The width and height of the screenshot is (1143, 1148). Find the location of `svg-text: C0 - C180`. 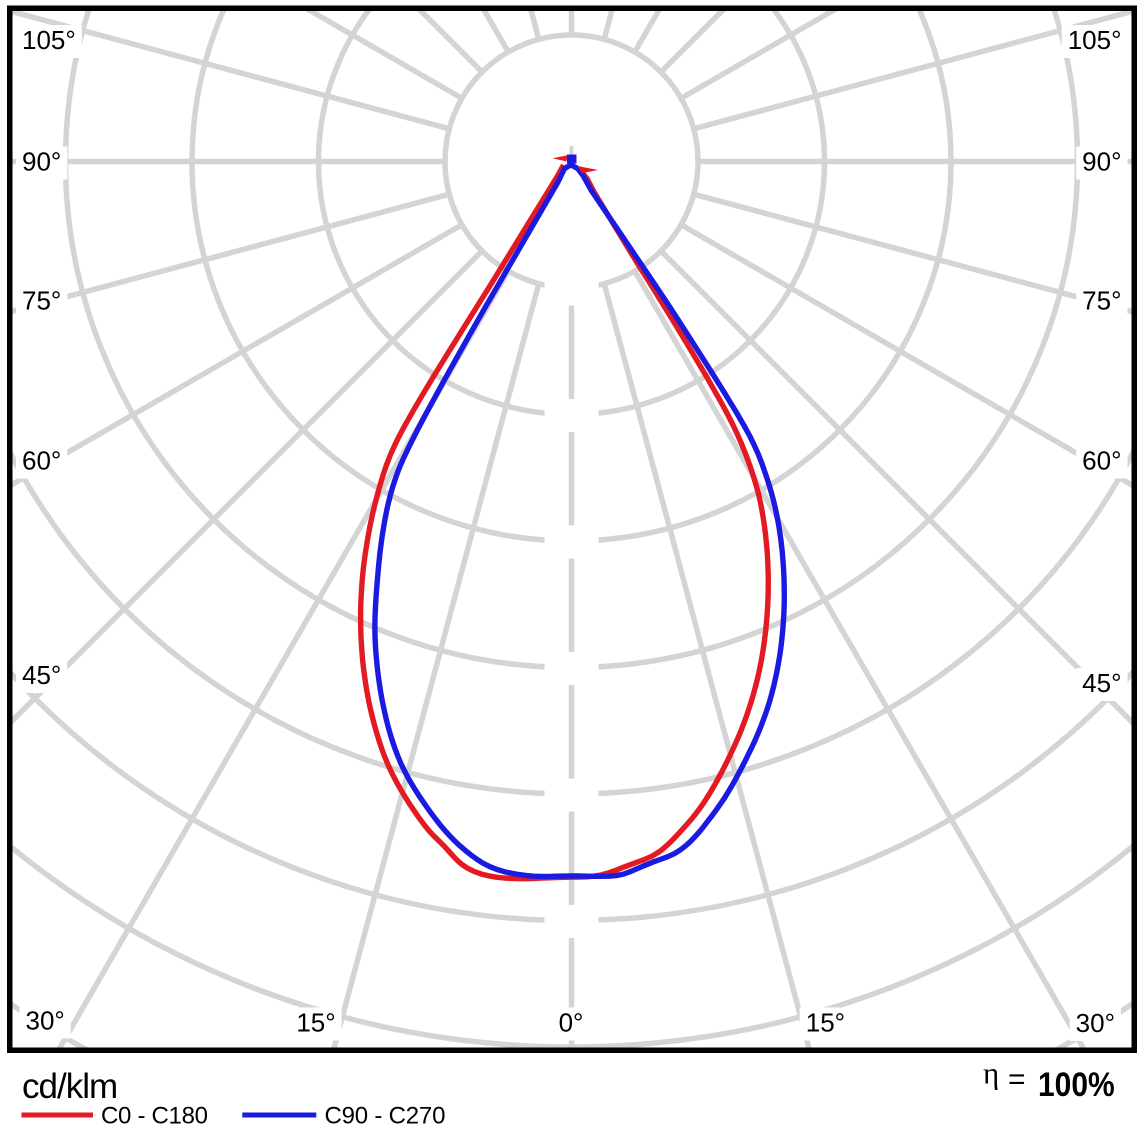

svg-text: C0 - C180 is located at coordinates (154, 1116).